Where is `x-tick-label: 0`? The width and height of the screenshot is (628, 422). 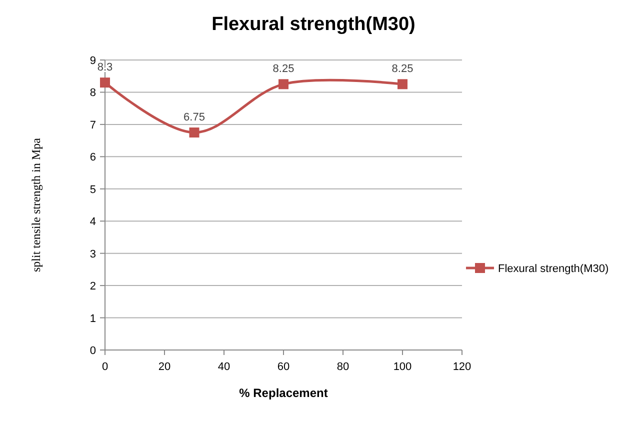
x-tick-label: 0 is located at coordinates (105, 367).